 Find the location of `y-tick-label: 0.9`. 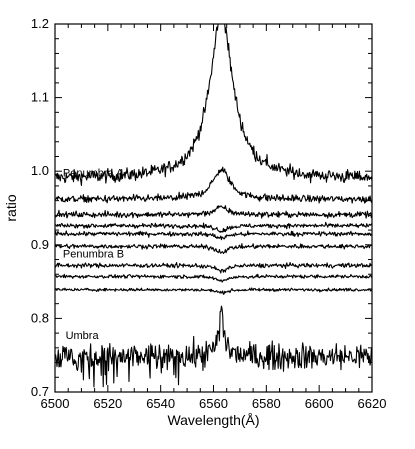

y-tick-label: 0.9 is located at coordinates (40, 244).